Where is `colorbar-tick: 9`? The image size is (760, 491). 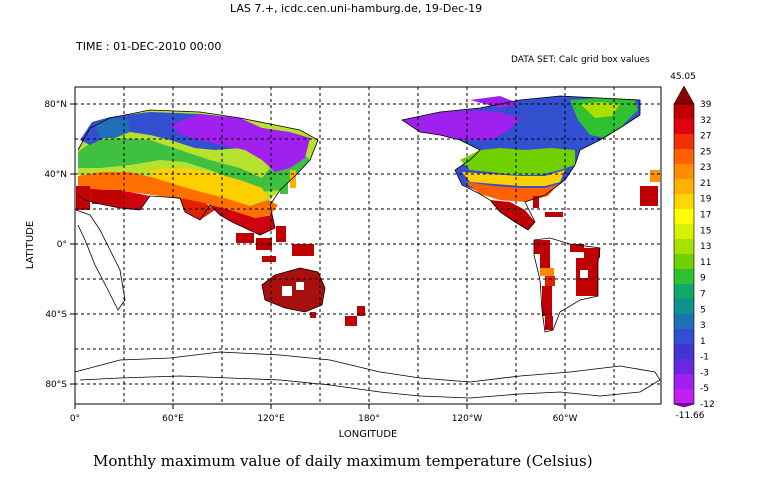 colorbar-tick: 9 is located at coordinates (703, 279).